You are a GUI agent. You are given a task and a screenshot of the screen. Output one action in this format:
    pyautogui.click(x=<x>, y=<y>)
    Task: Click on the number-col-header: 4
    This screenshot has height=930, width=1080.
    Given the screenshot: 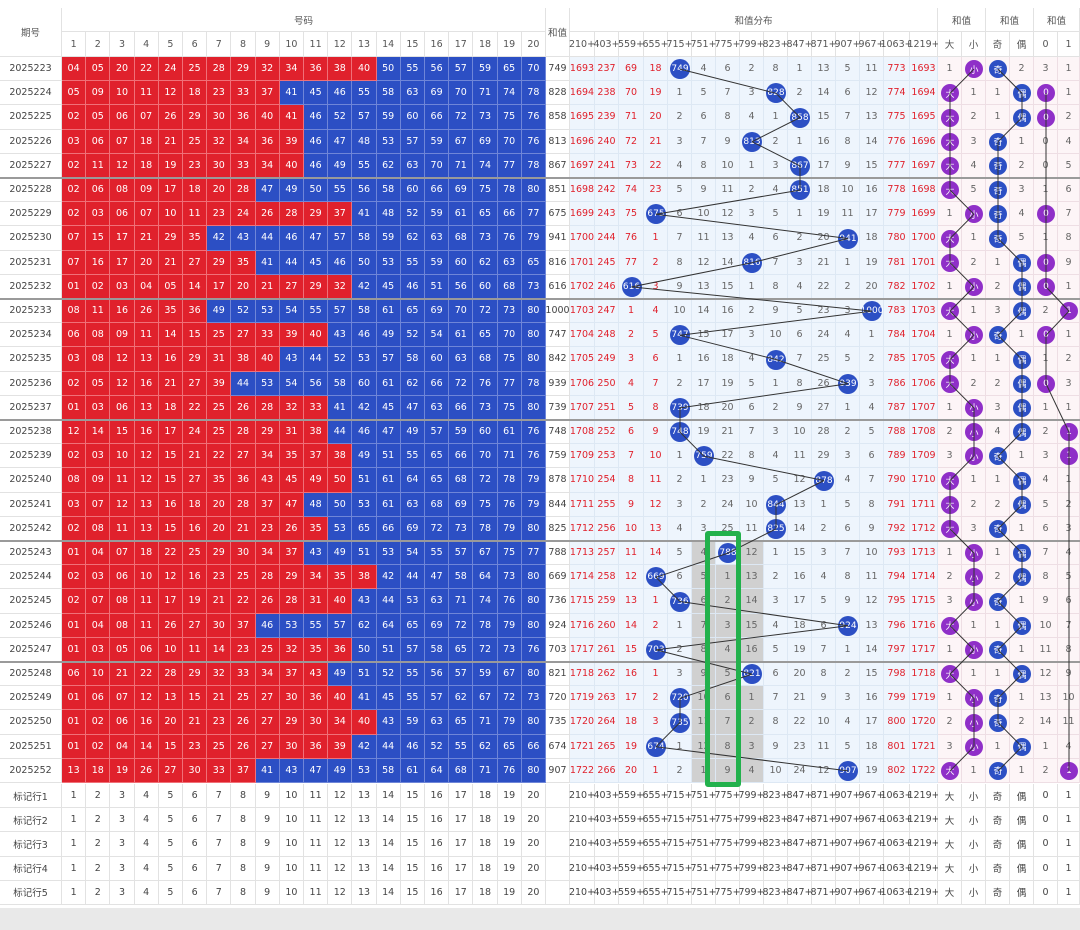 What is the action you would take?
    pyautogui.click(x=146, y=44)
    